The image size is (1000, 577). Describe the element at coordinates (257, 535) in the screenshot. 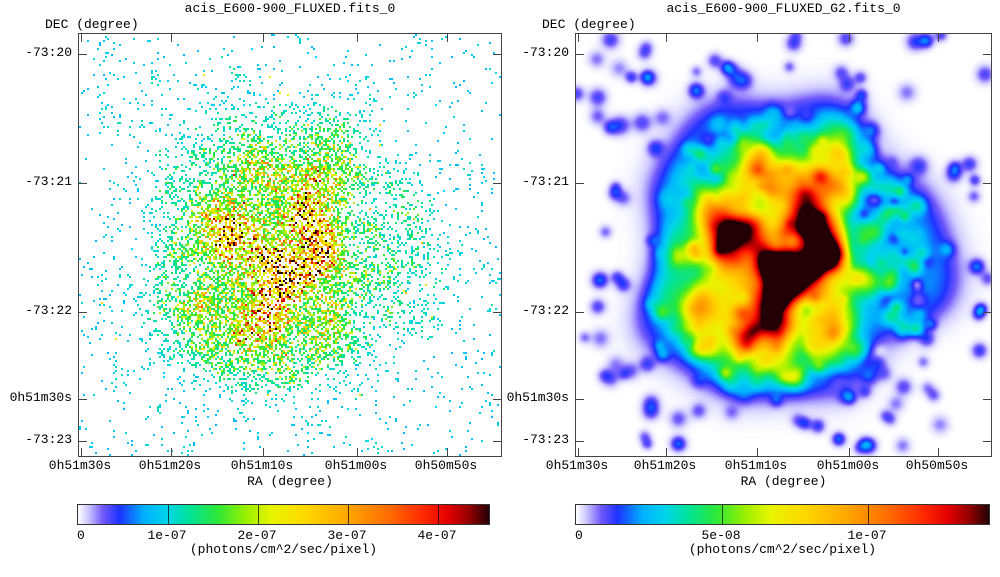

I see `colorbar-tick-label: 2e-07` at that location.